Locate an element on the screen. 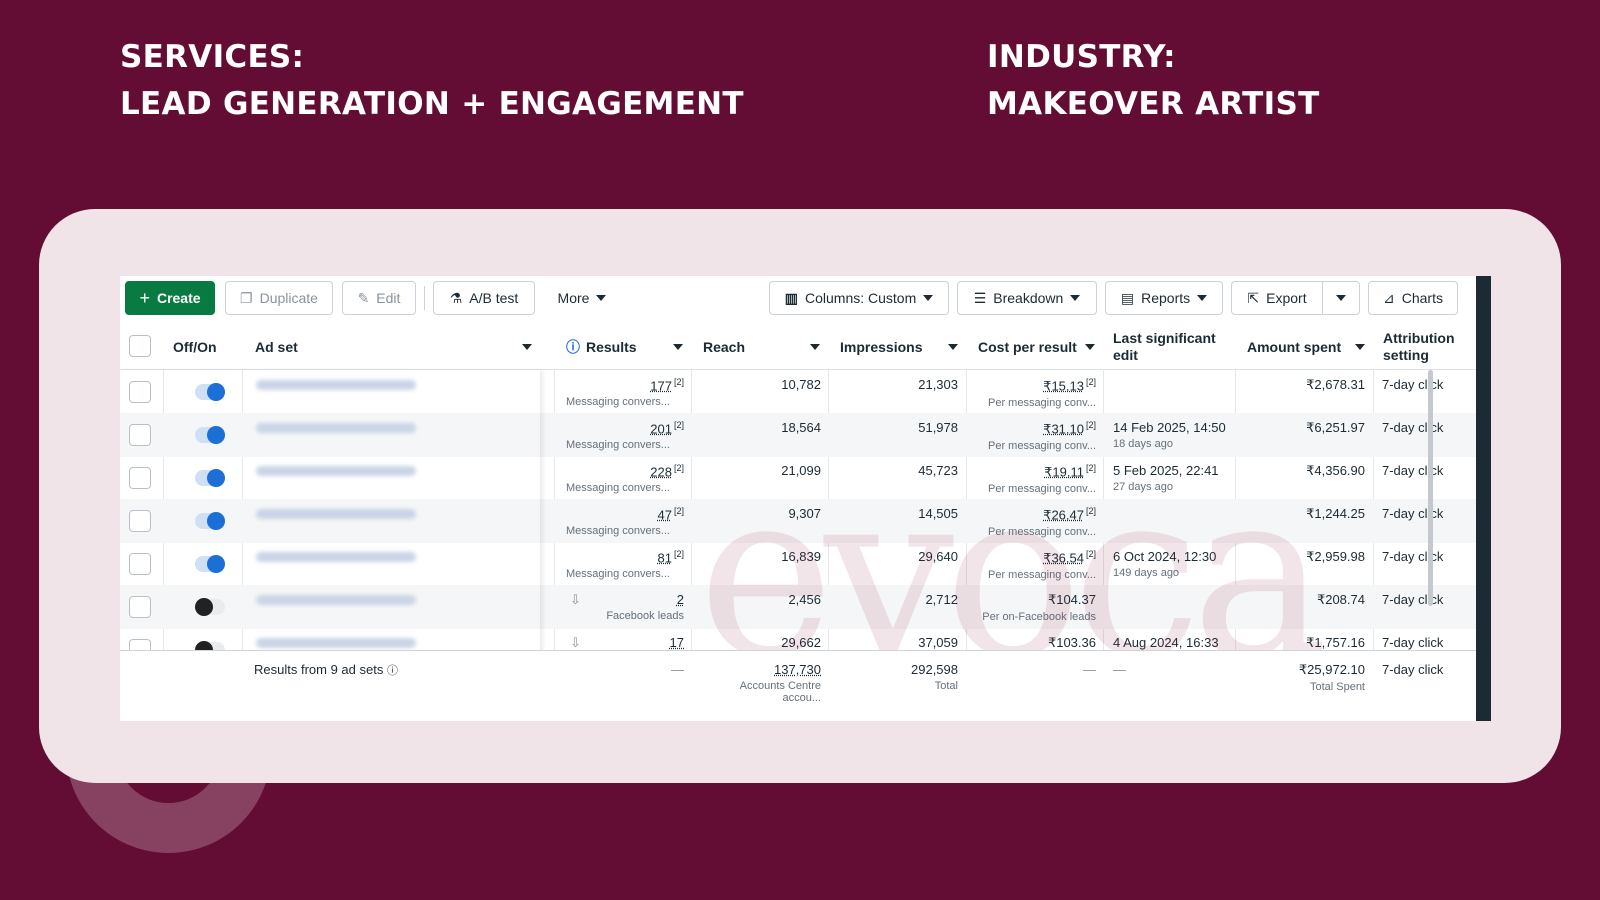 This screenshot has width=1600, height=900. duplicate-icon: ❐ is located at coordinates (246, 297).